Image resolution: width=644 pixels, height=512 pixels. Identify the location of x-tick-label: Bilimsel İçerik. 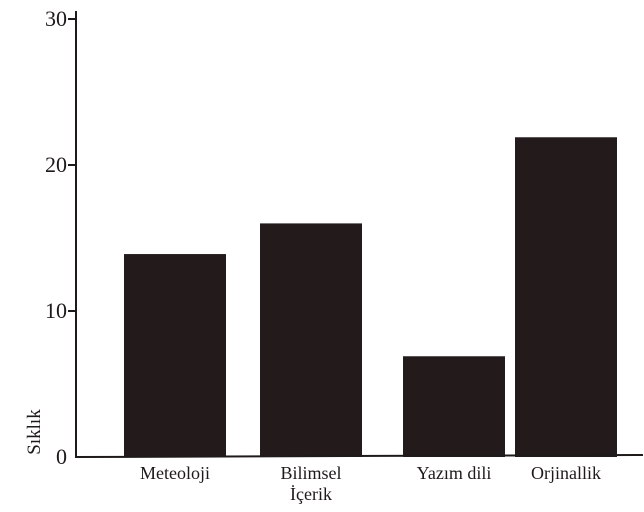
(310, 483).